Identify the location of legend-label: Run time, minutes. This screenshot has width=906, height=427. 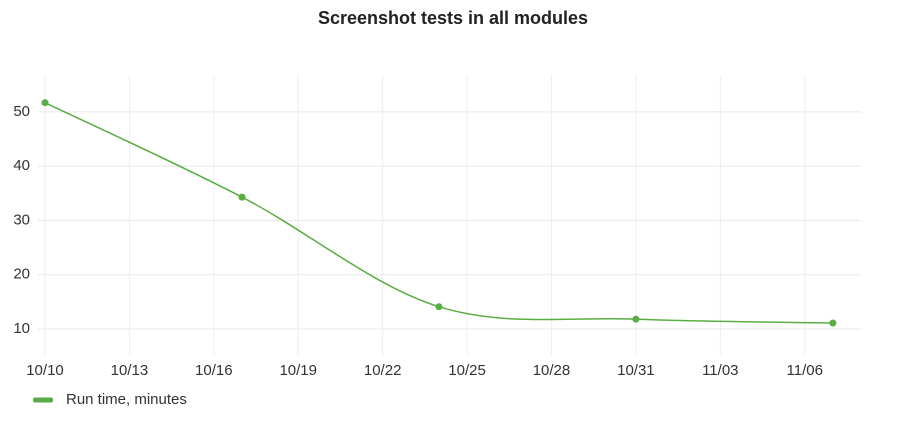
(126, 399).